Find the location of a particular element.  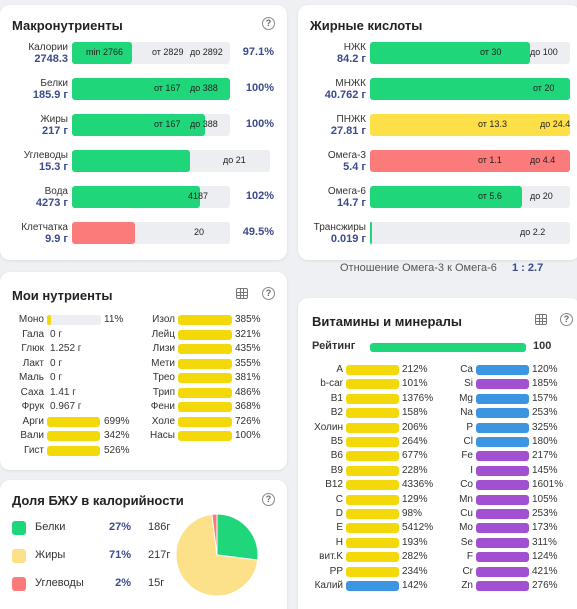

nutrient-value: 1.252 г is located at coordinates (66, 348).